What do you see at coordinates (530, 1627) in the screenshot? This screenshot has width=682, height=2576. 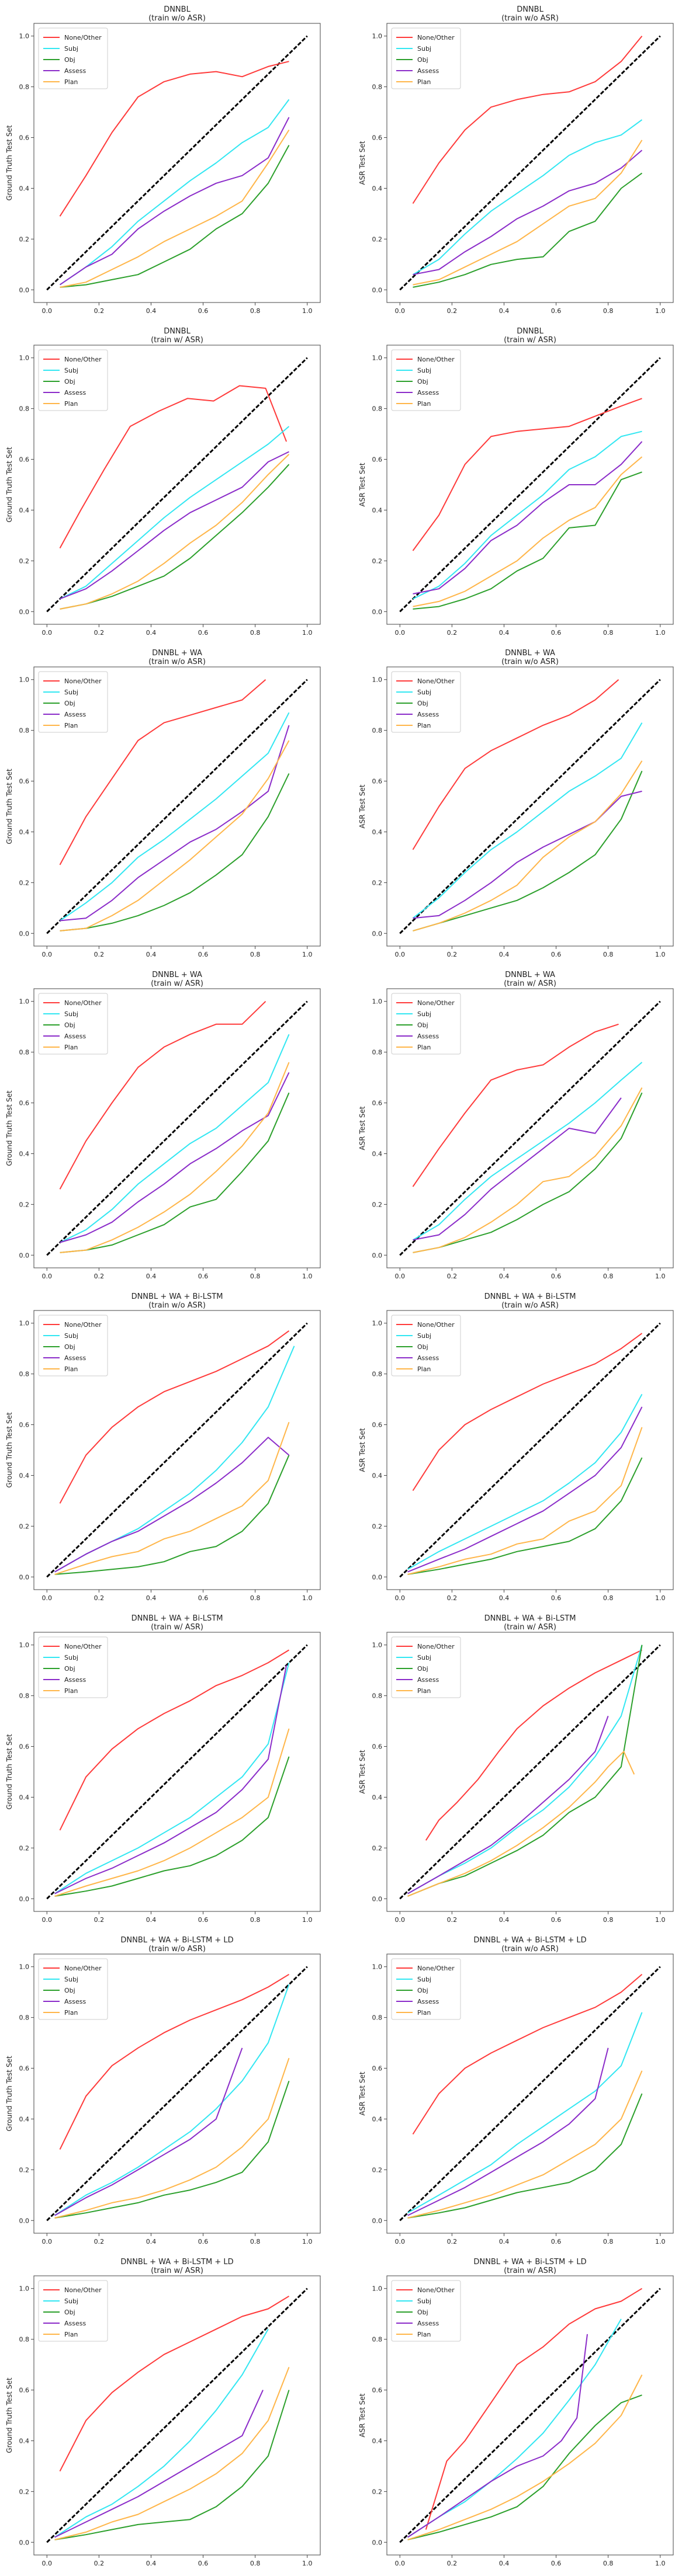 I see `chart-subtitle: (train w/ ASR)` at bounding box center [530, 1627].